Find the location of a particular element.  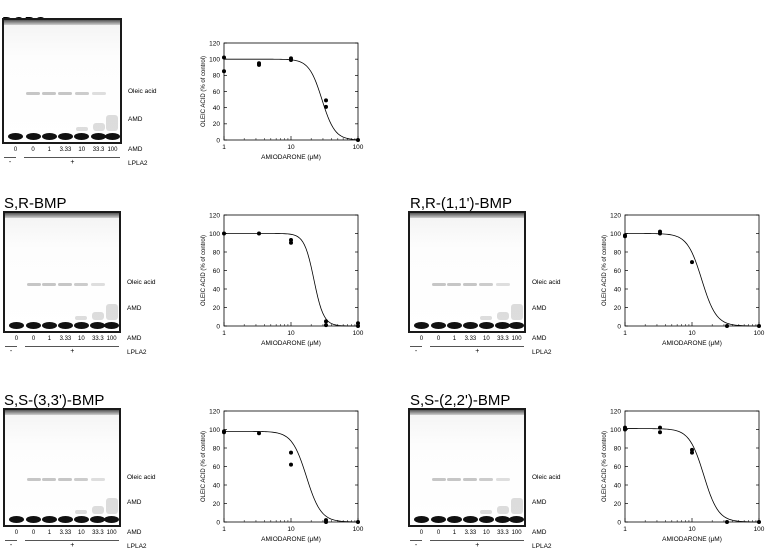

fit-curve is located at coordinates (291, 280).